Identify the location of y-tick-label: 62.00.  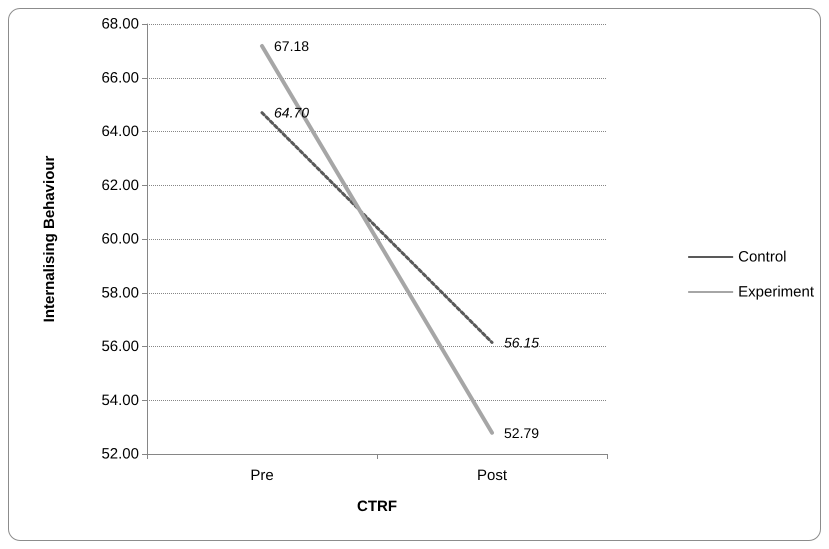
(120, 185).